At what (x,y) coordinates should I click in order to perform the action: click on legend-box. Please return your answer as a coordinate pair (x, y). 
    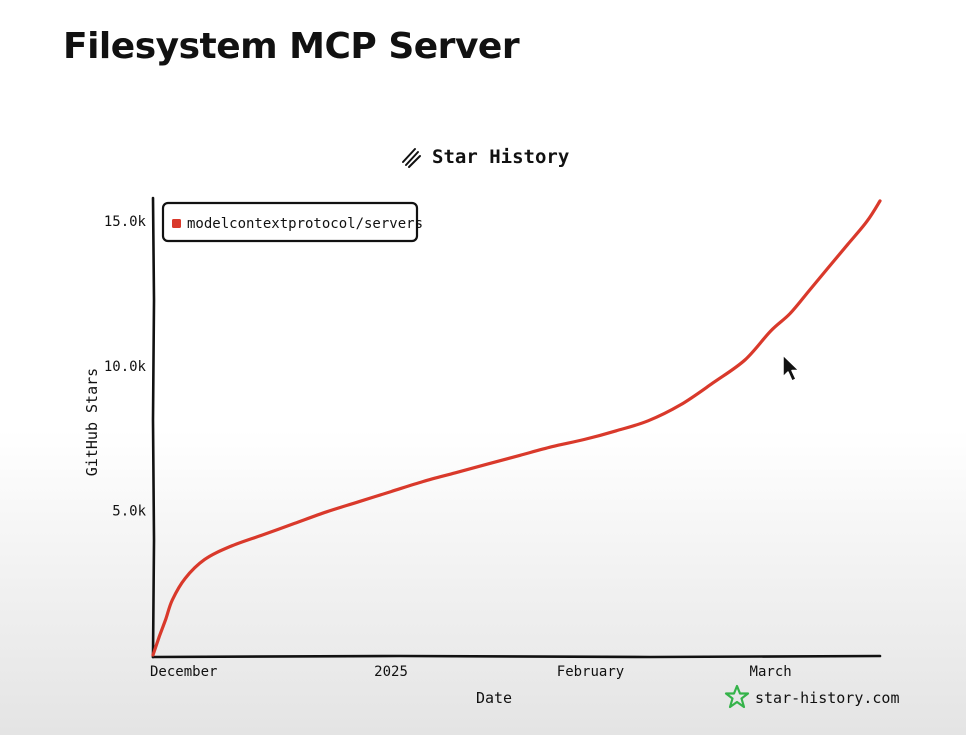
    Looking at the image, I should click on (290, 222).